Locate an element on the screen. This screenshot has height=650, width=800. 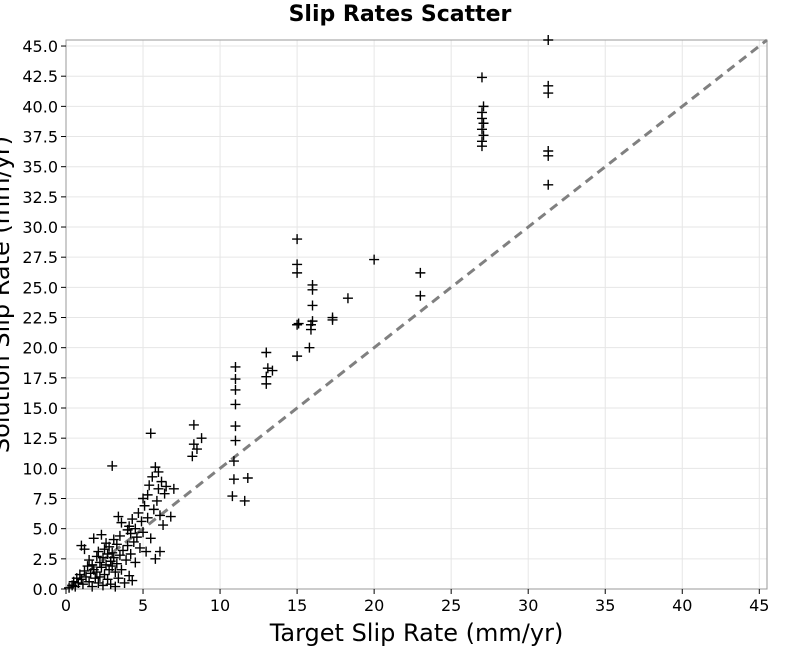
y-tick-label: 5.0 is located at coordinates (45, 529).